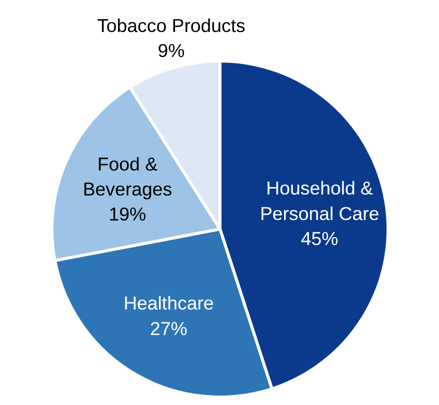  Describe the element at coordinates (127, 214) in the screenshot. I see `data-label: 19%` at that location.